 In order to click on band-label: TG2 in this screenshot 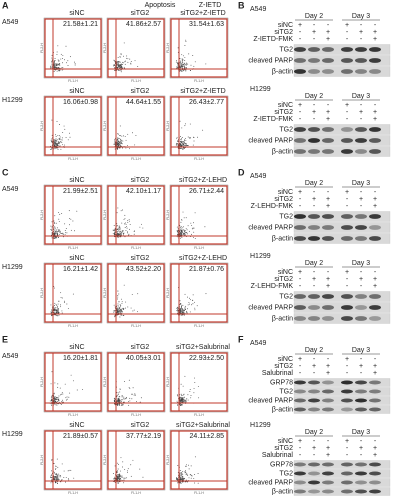, I will do `click(286, 129)`.